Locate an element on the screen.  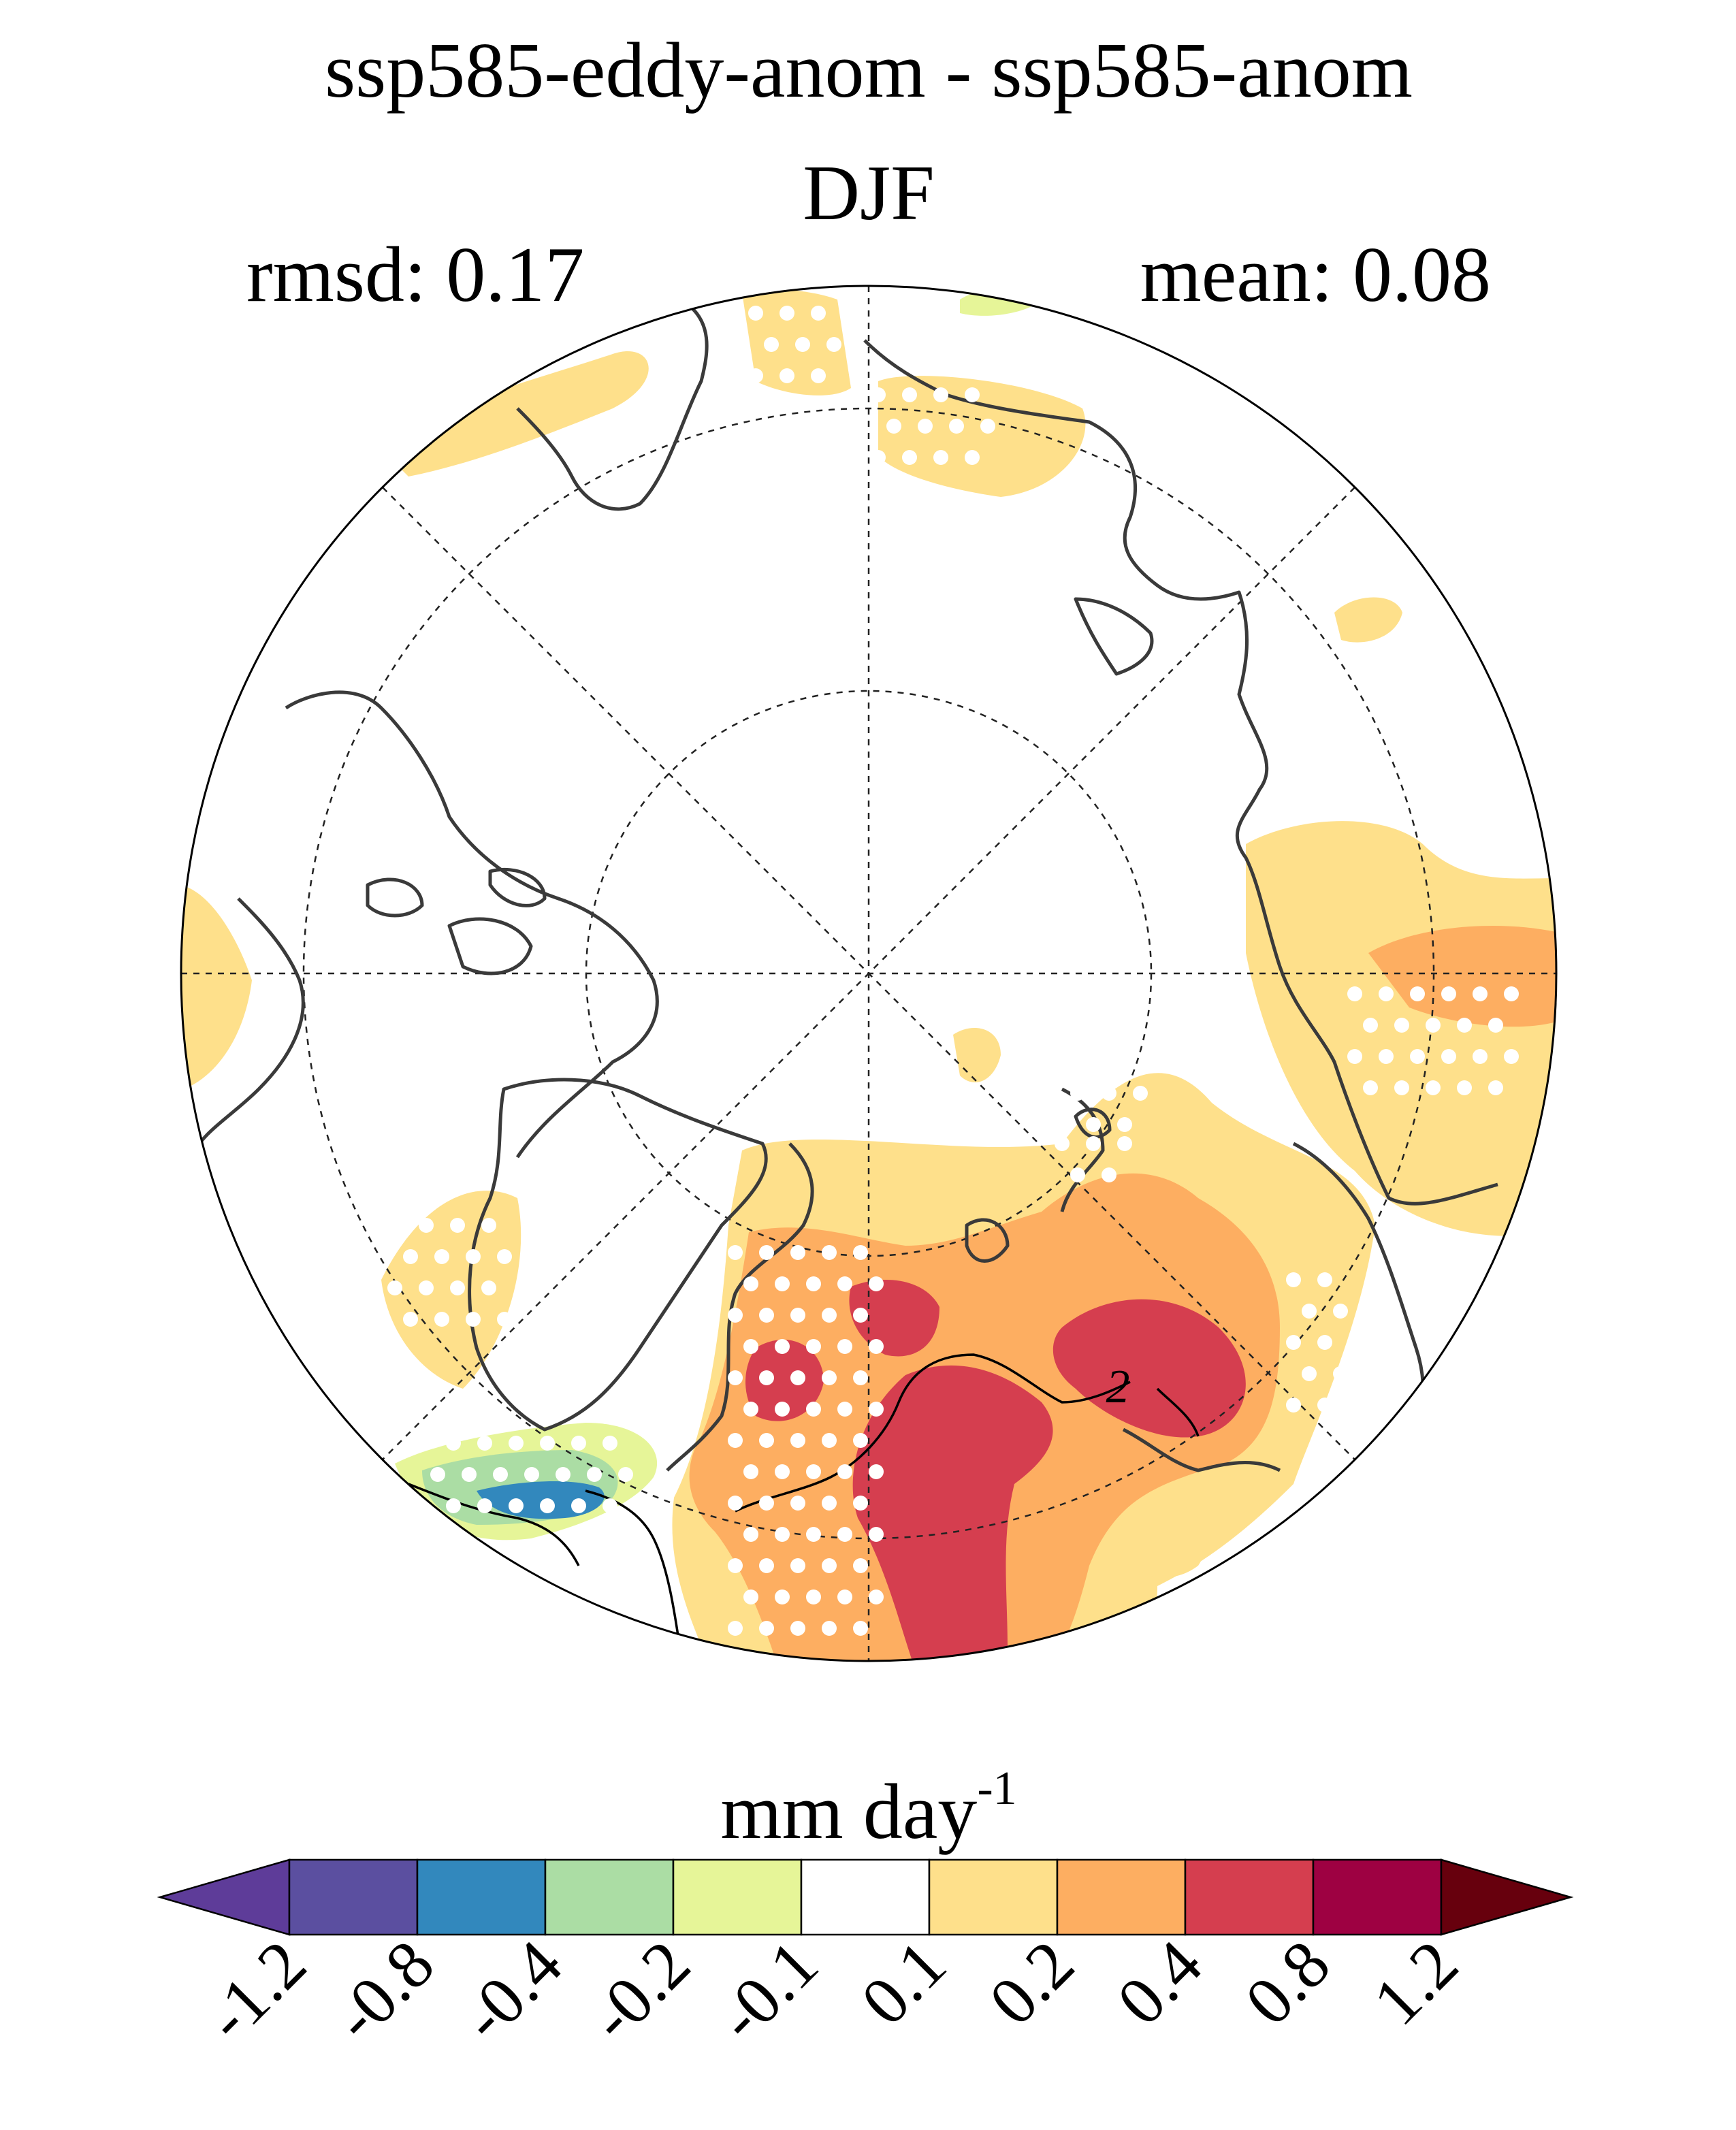
colorbar-units-main: mm day is located at coordinates (848, 1812).